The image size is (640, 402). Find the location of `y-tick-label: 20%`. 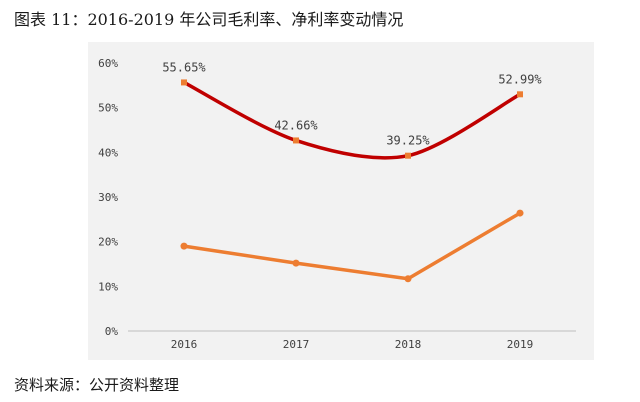

y-tick-label: 20% is located at coordinates (108, 242).